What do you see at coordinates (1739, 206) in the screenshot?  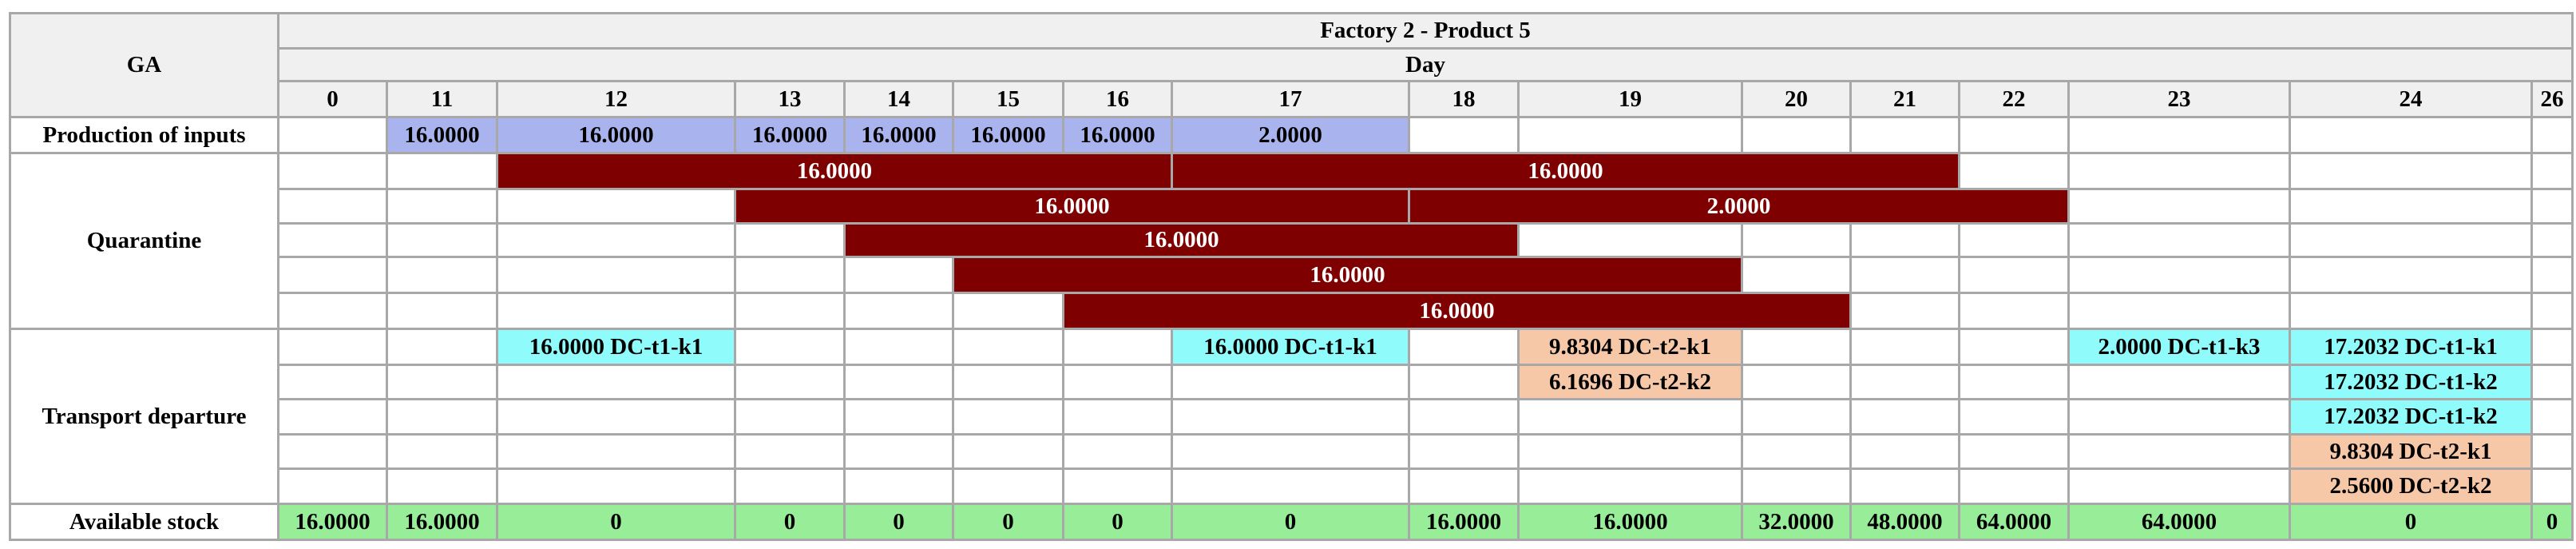 I see `quarantine-bar: 2.0000` at bounding box center [1739, 206].